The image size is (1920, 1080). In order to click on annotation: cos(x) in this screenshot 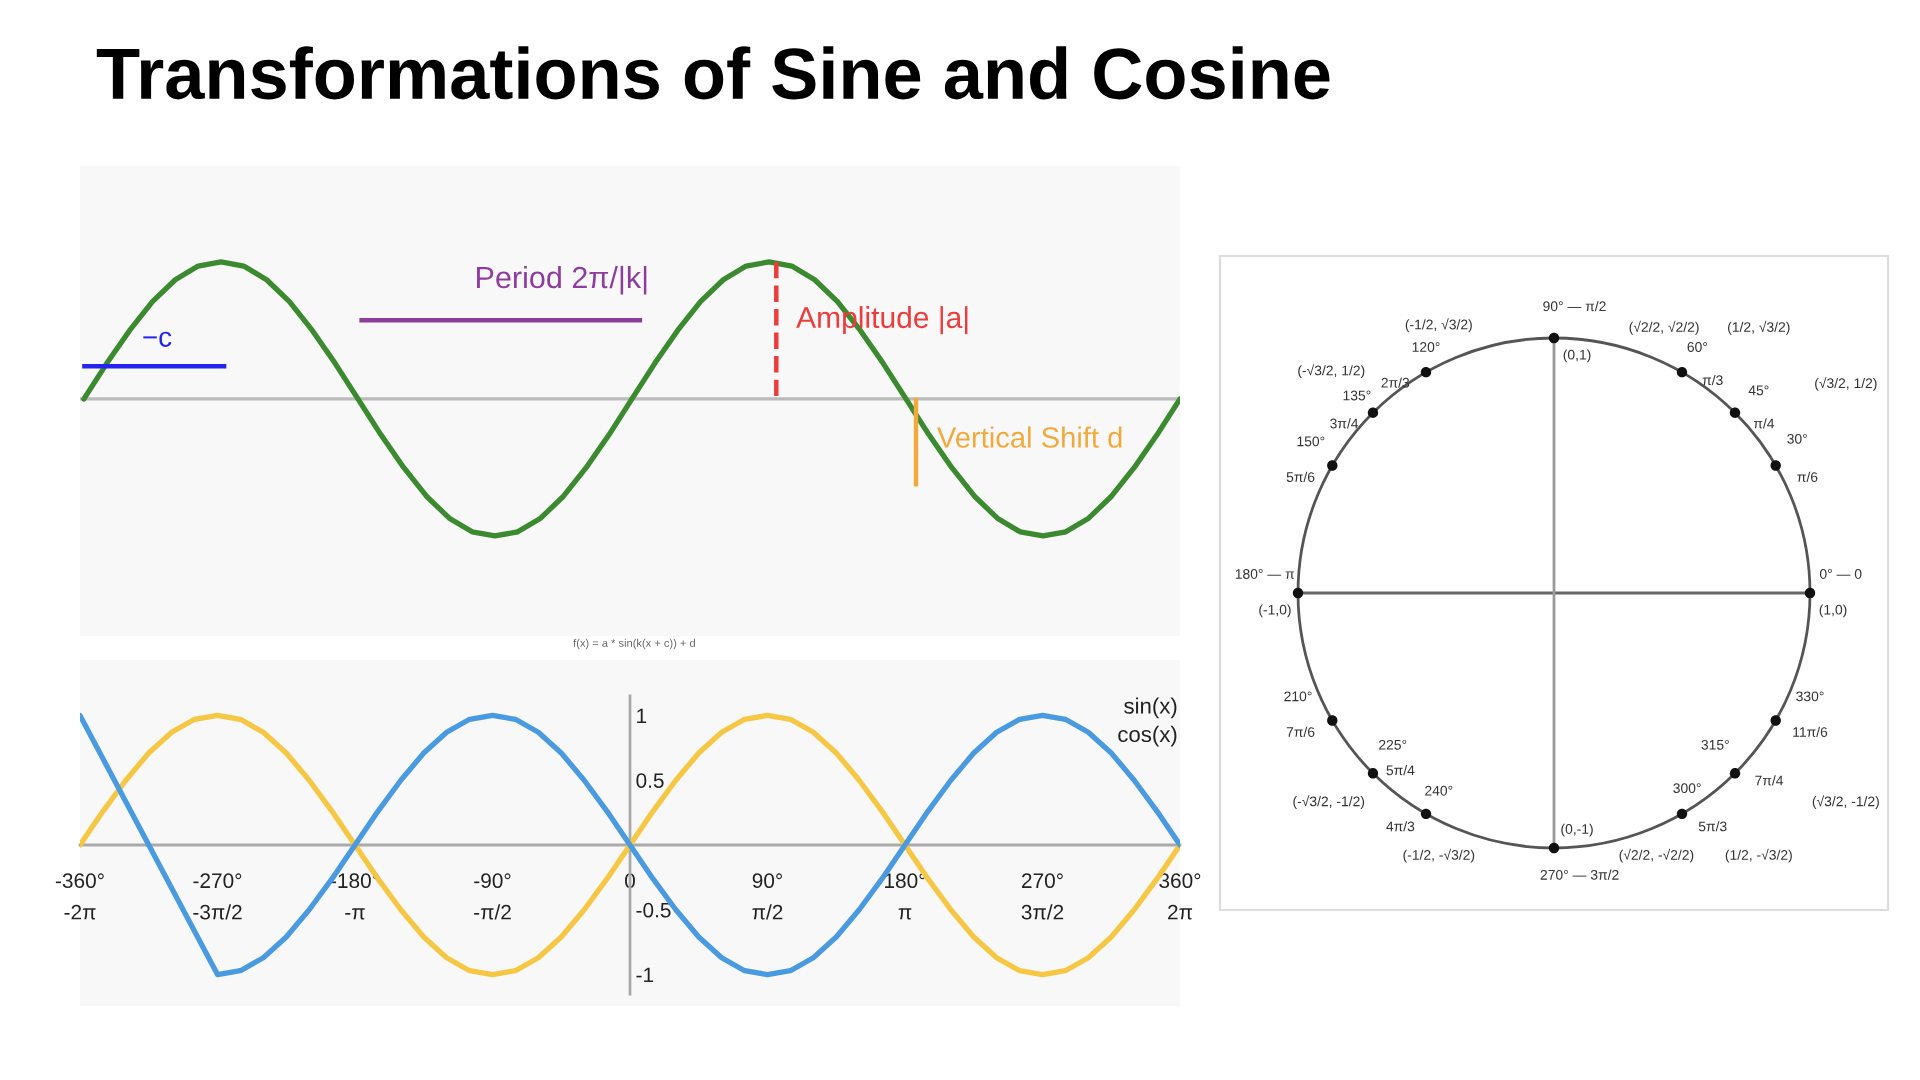, I will do `click(1147, 736)`.